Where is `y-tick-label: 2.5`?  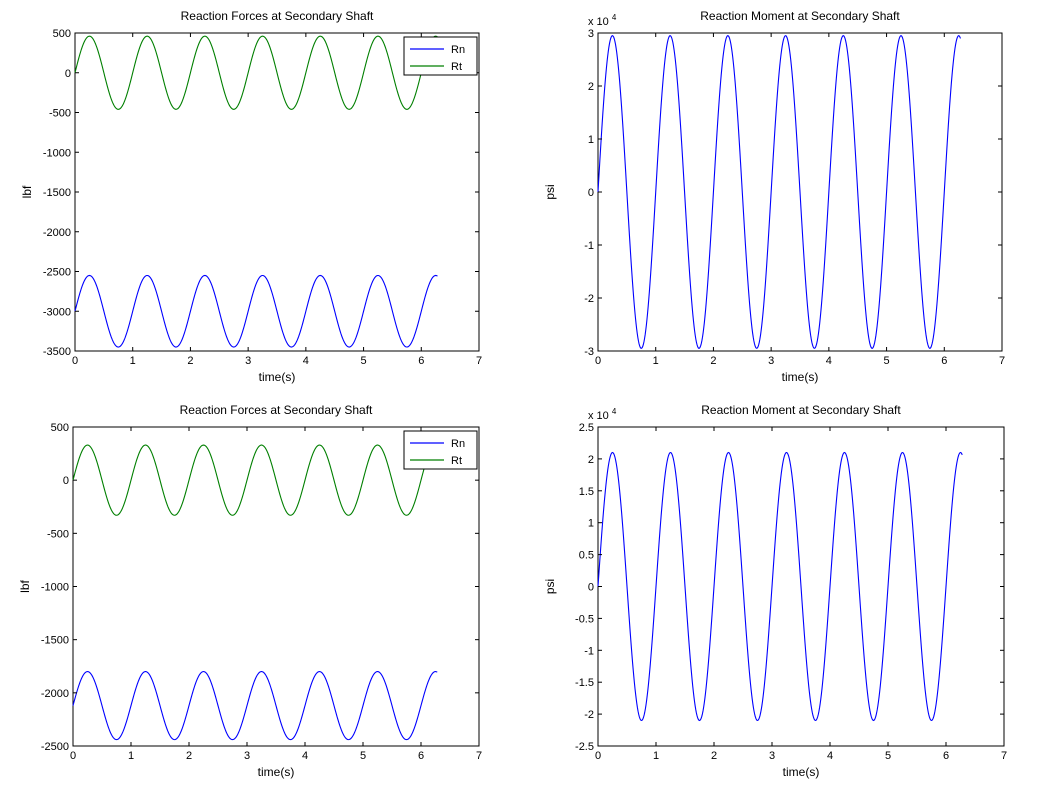
y-tick-label: 2.5 is located at coordinates (586, 428).